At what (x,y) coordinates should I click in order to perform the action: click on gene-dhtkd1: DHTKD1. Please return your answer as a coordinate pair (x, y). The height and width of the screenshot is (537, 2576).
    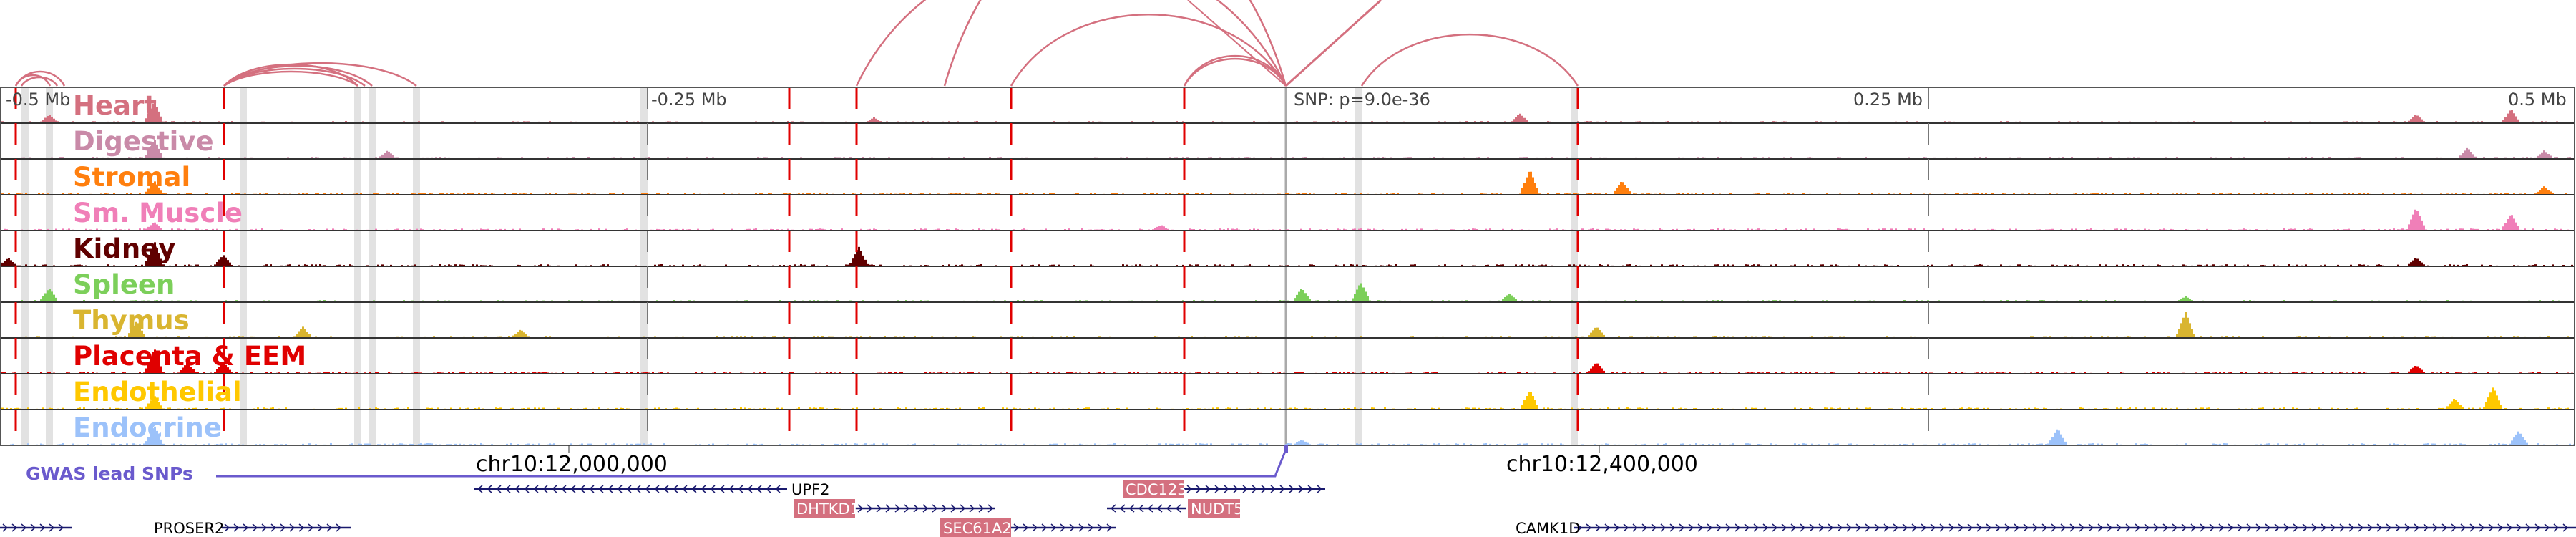
    Looking at the image, I should click on (894, 508).